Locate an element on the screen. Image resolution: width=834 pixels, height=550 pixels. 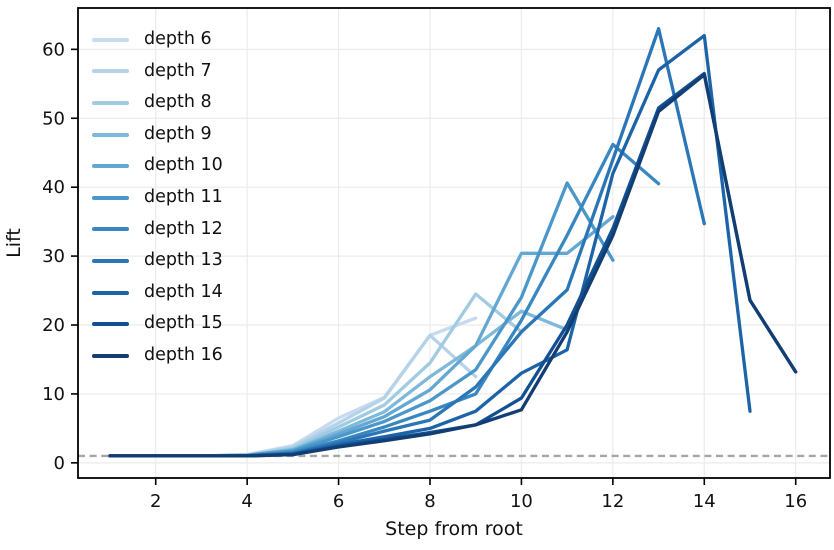
legend-label: depth 9 is located at coordinates (178, 133).